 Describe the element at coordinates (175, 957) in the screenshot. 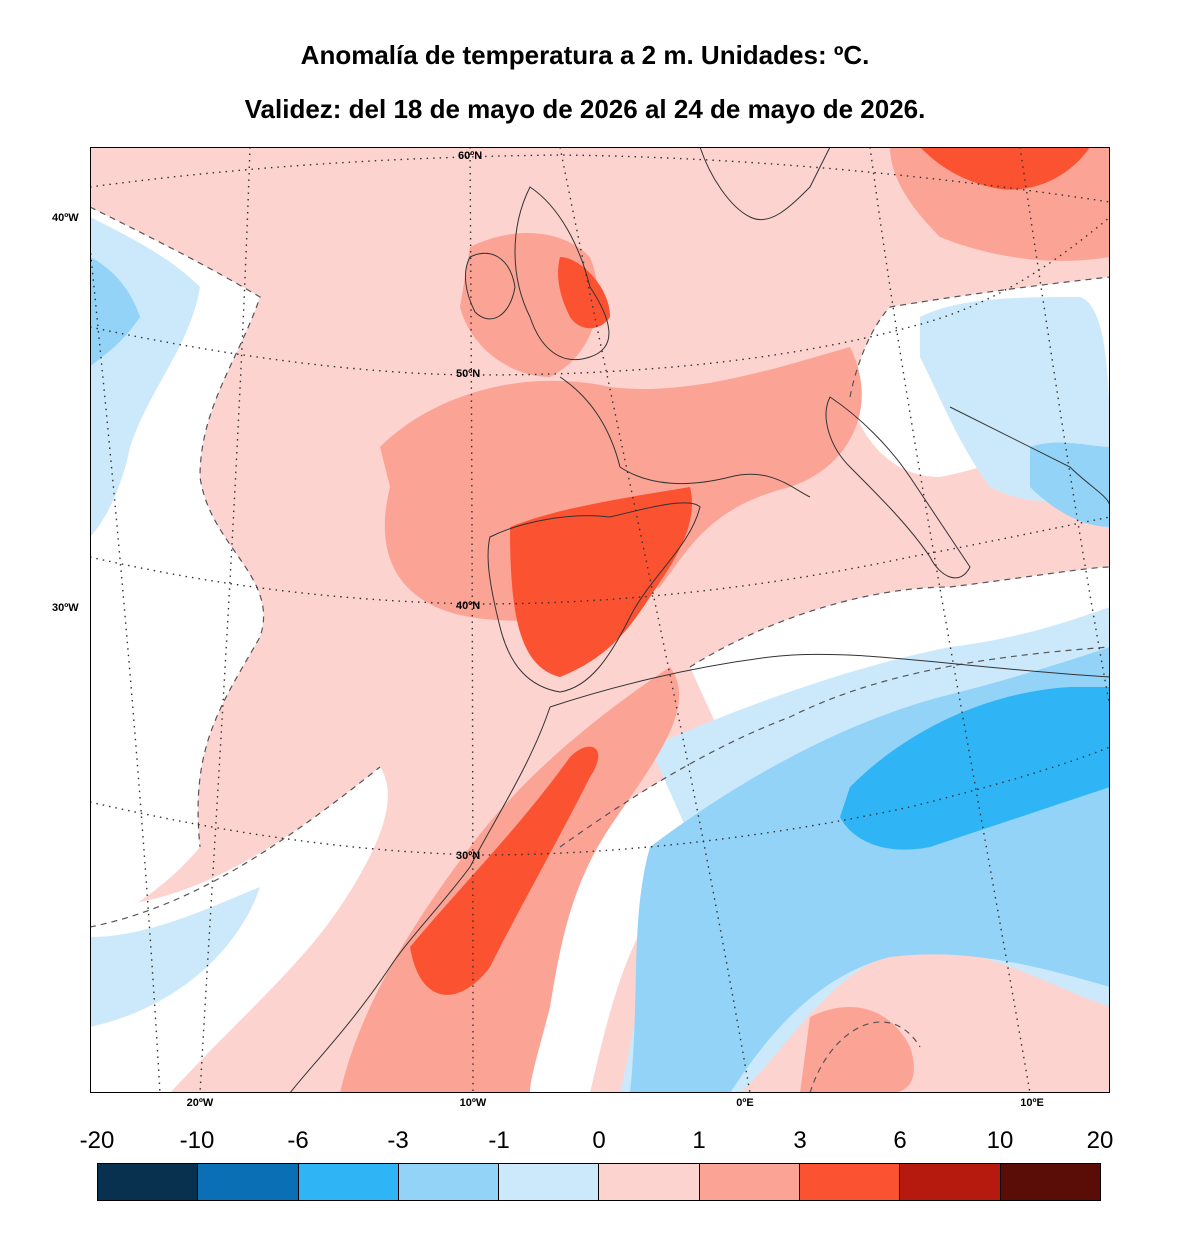

I see `cold-anomaly-light-southwest` at that location.